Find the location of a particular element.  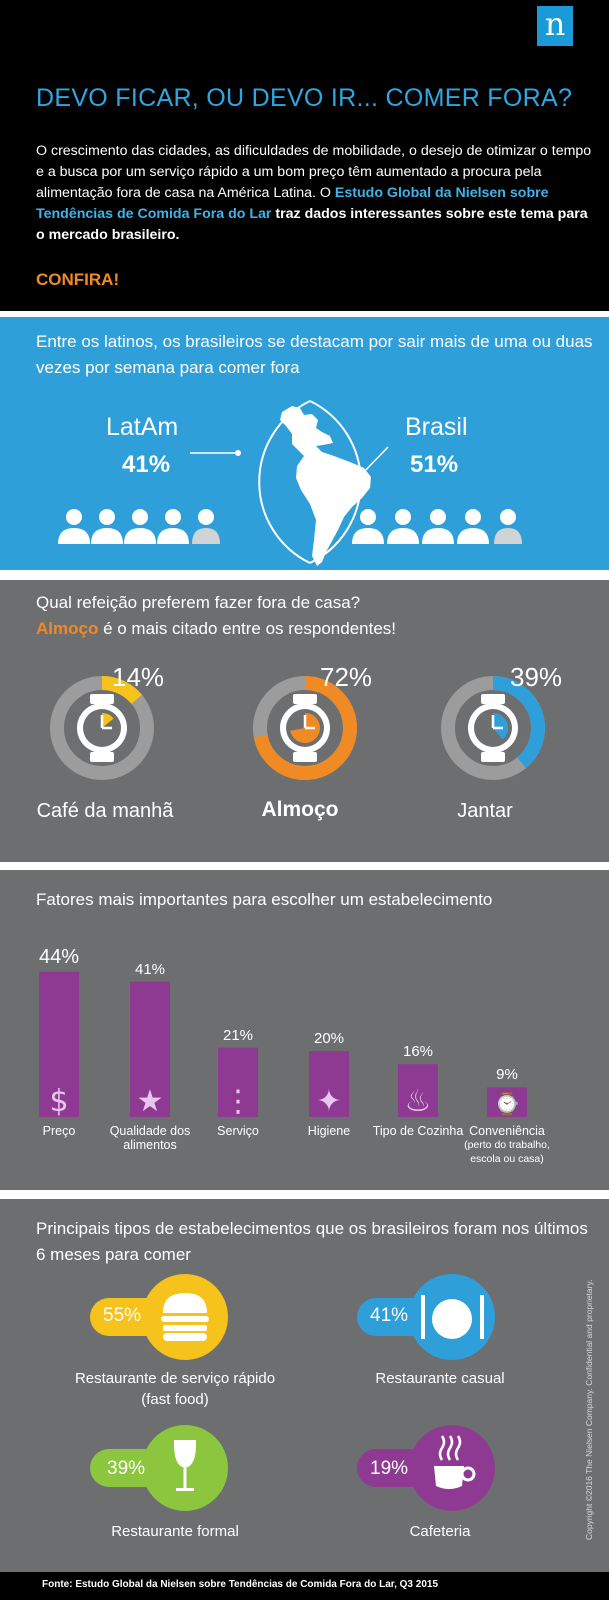

factor-bar: ♨ is located at coordinates (418, 1091).